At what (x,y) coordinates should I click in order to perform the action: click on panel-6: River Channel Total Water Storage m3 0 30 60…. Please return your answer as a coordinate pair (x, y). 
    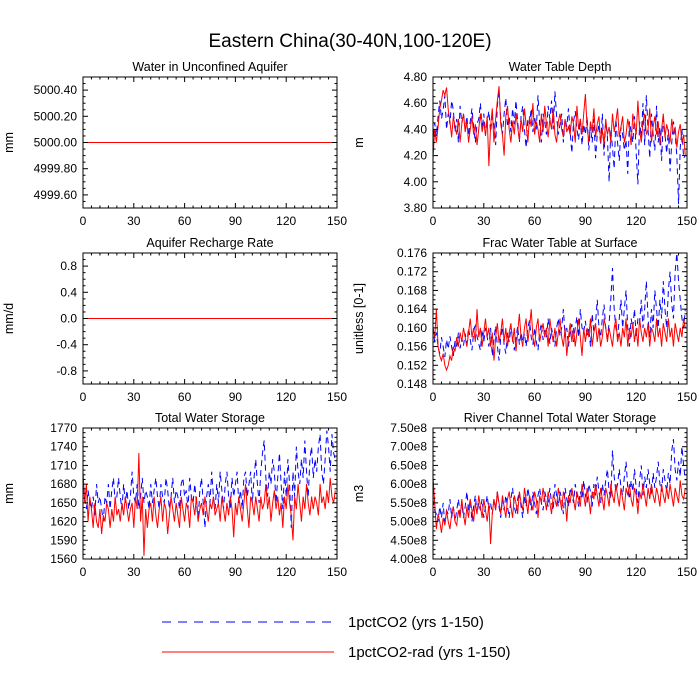
    Looking at the image, I should click on (524, 495).